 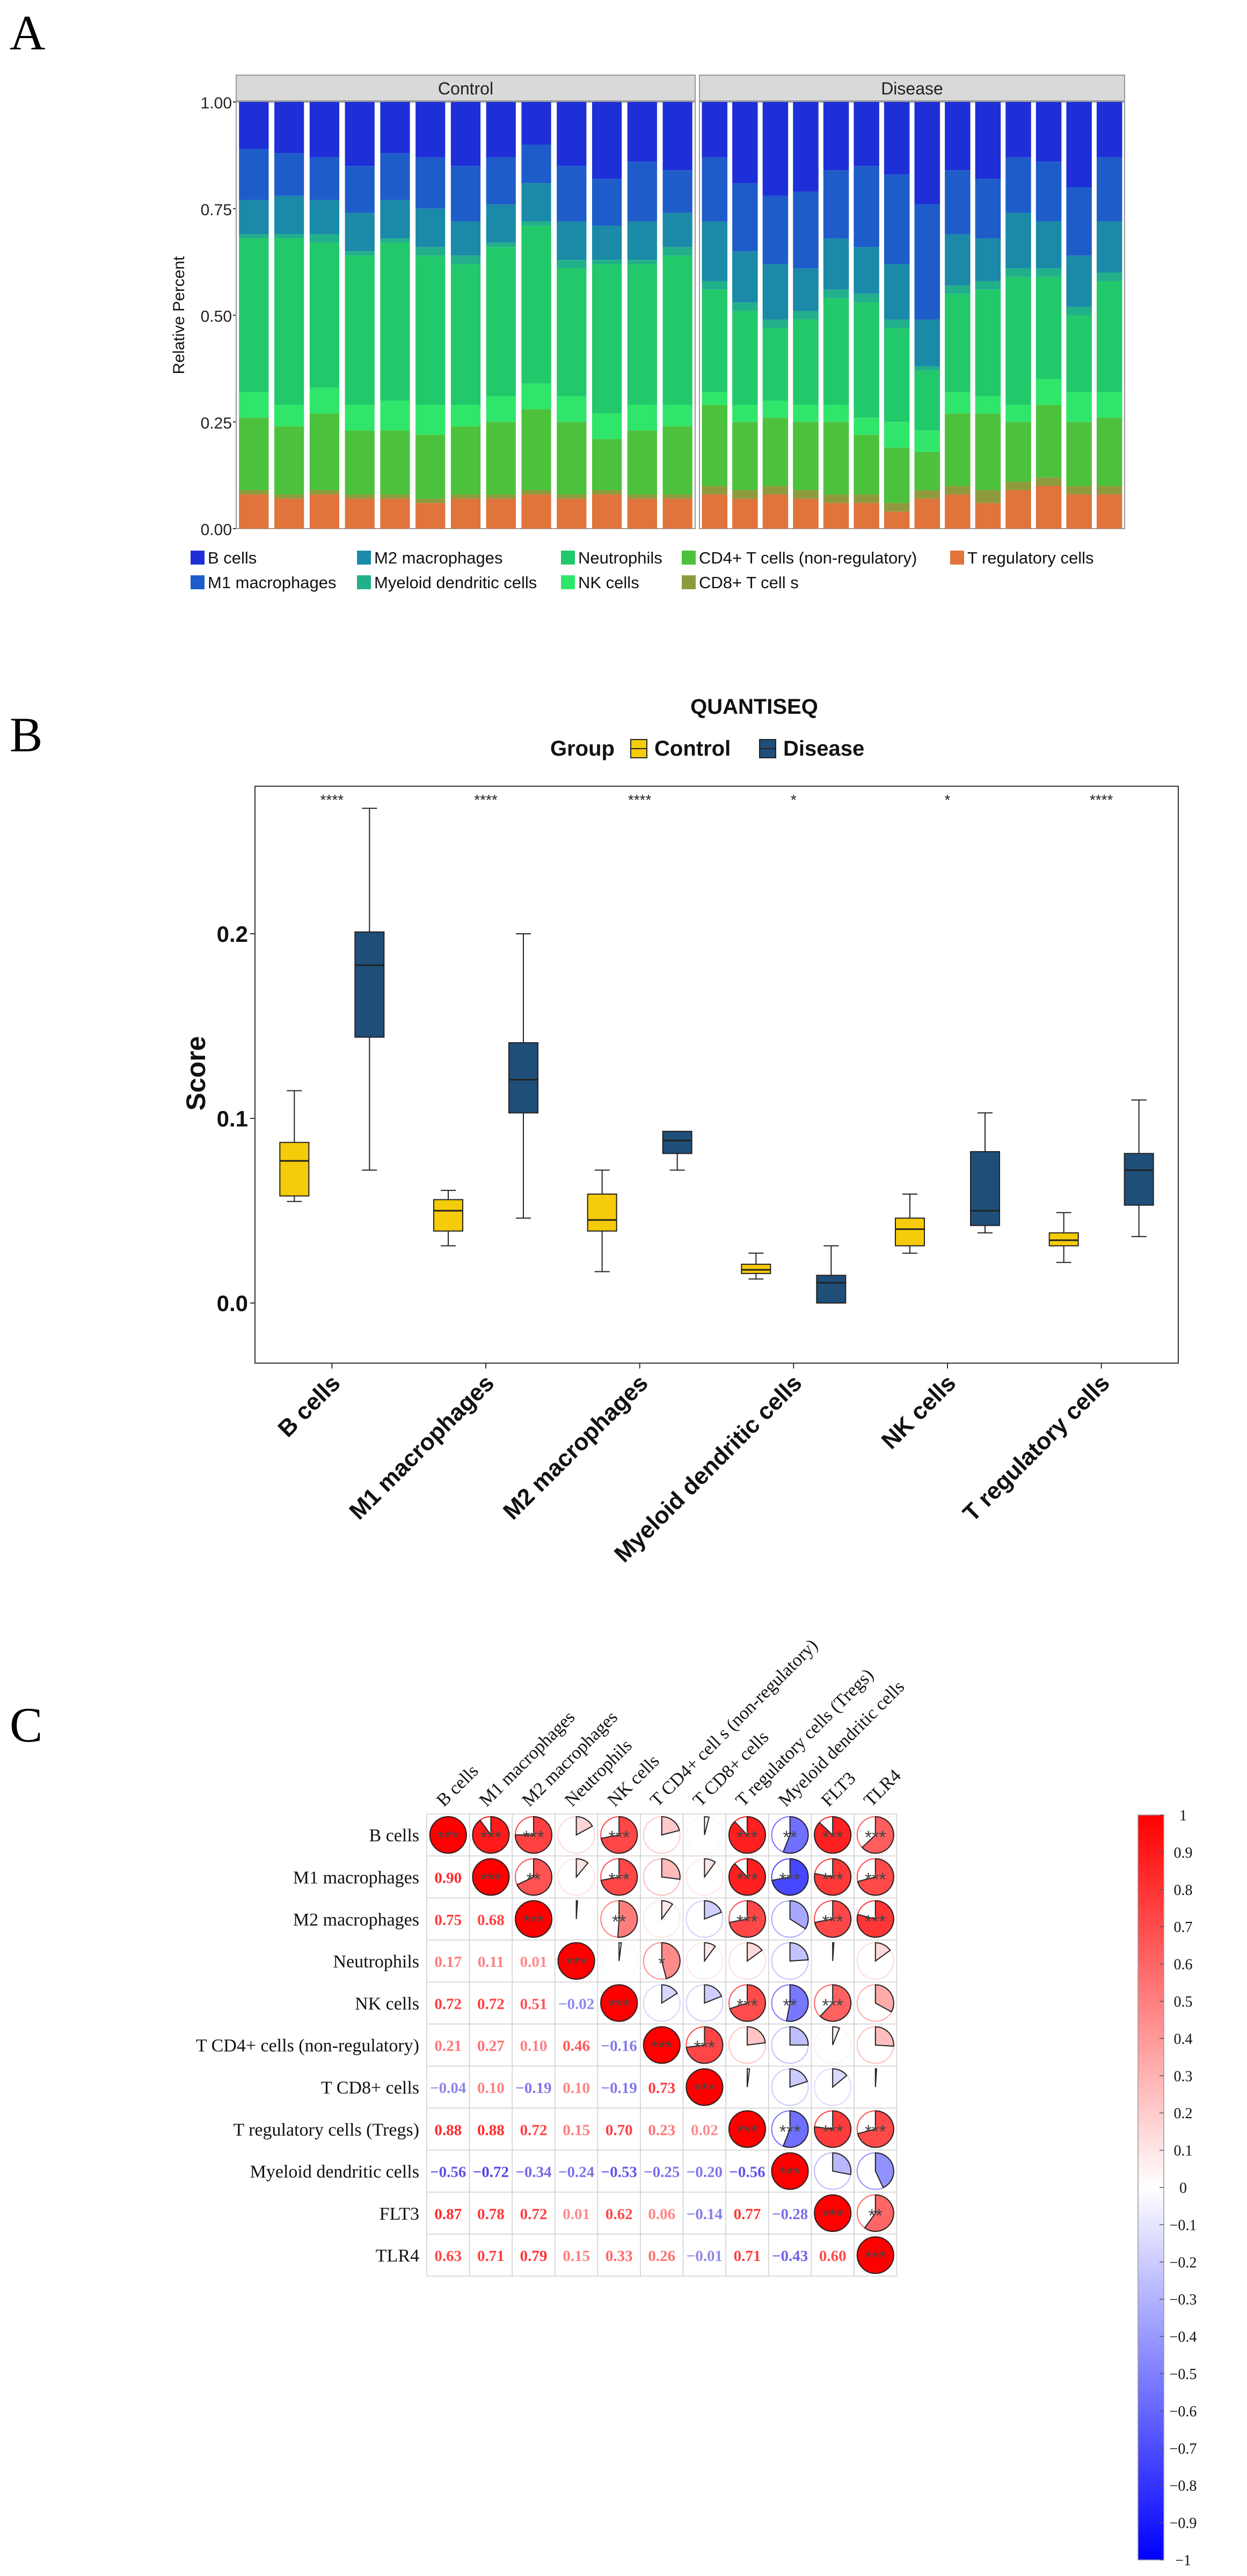 What do you see at coordinates (619, 2256) in the screenshot?
I see `correlation-value: 0.33` at bounding box center [619, 2256].